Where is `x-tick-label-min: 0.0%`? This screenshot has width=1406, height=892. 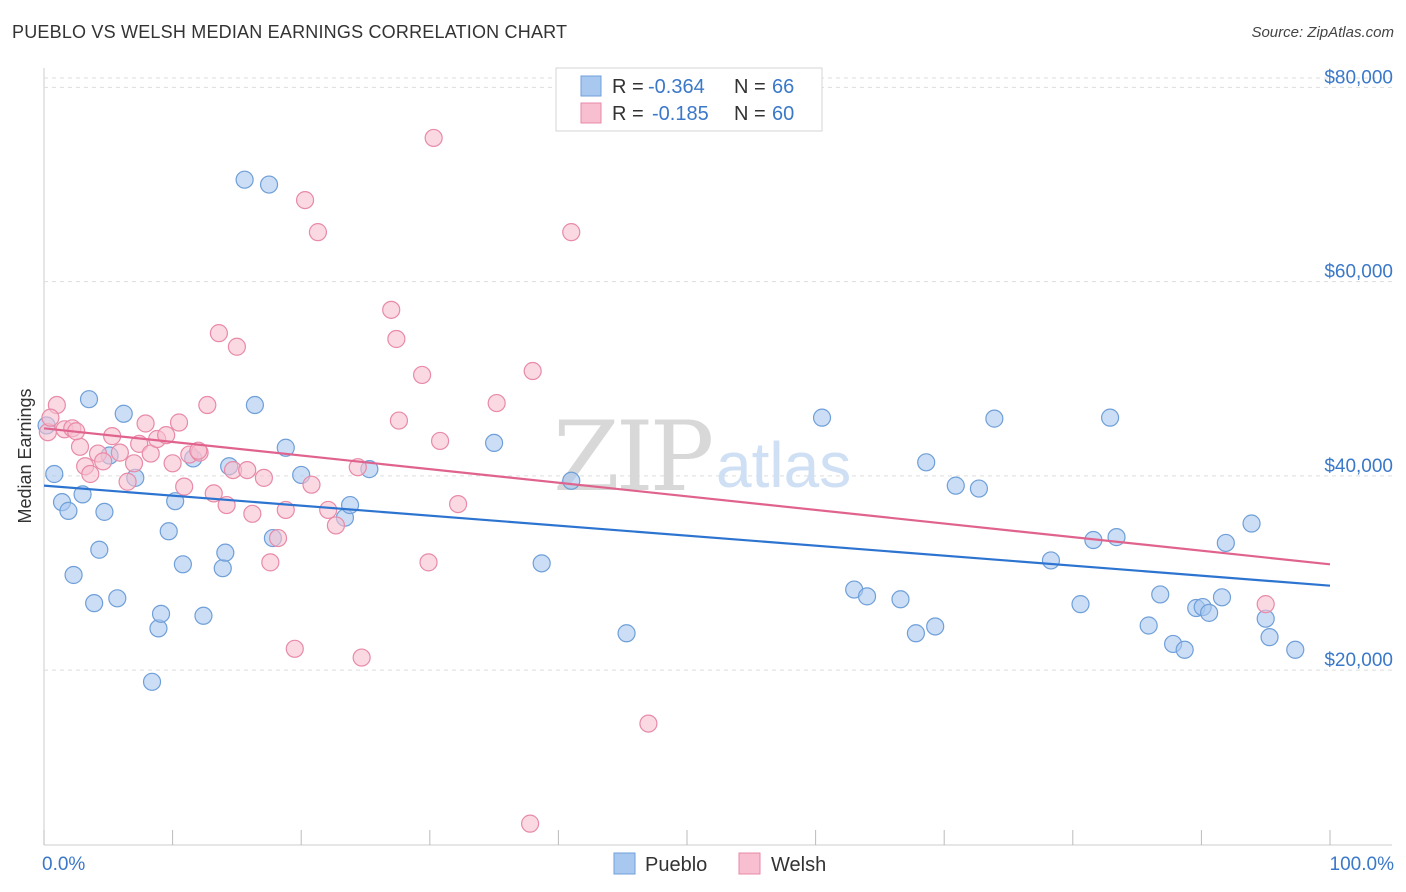
x-tick-label-min: 0.0% is located at coordinates (63, 864).